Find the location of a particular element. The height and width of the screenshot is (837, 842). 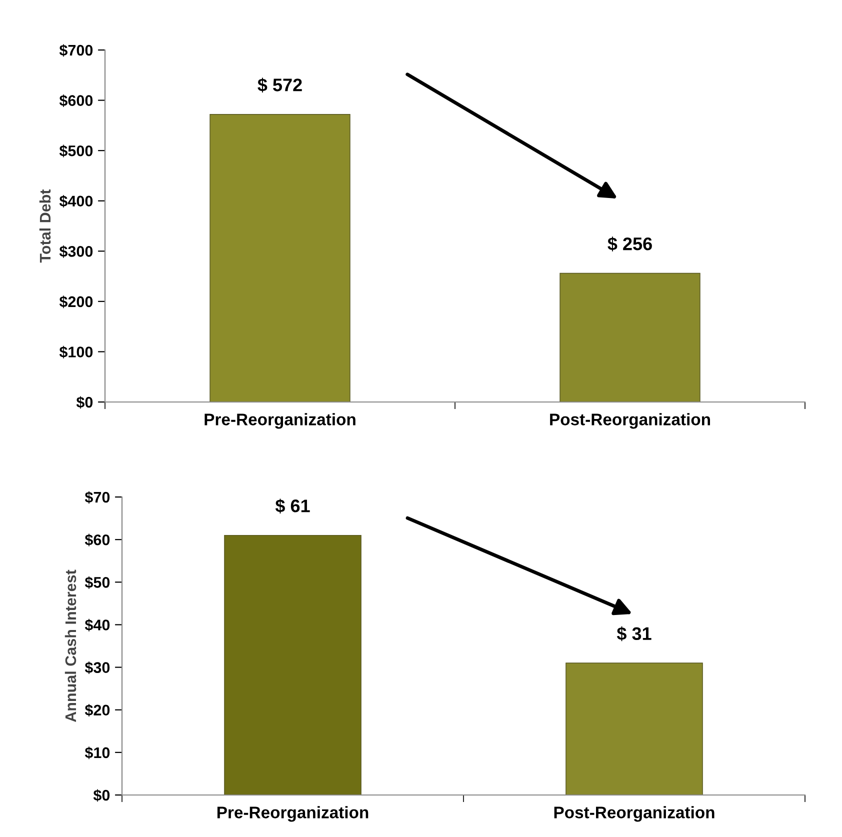

y-tick-label: $100 is located at coordinates (76, 352).